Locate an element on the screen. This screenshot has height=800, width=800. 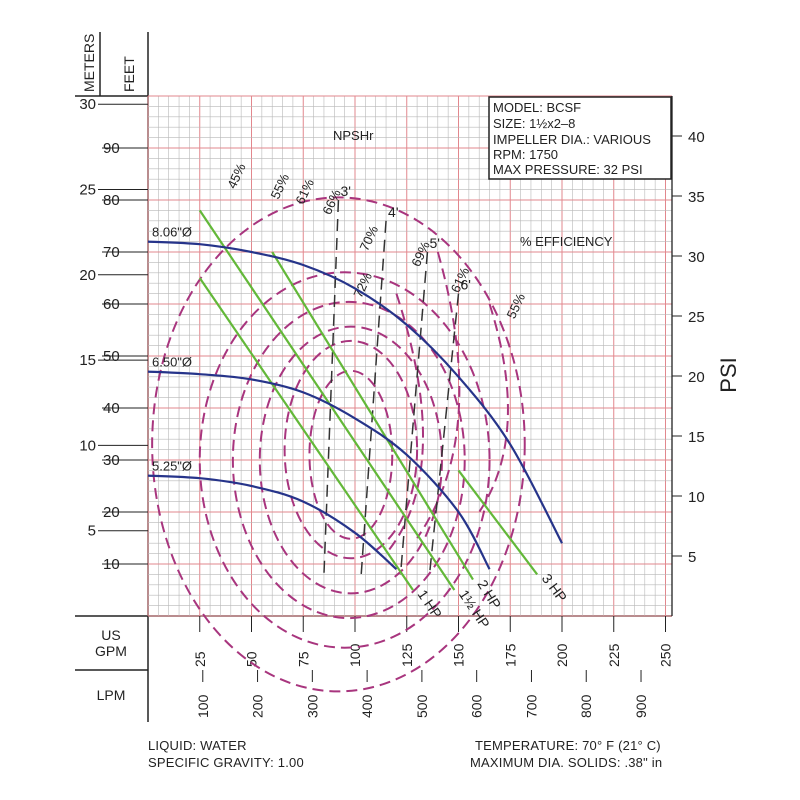
meters-tick-label: 25 is located at coordinates (87, 190).